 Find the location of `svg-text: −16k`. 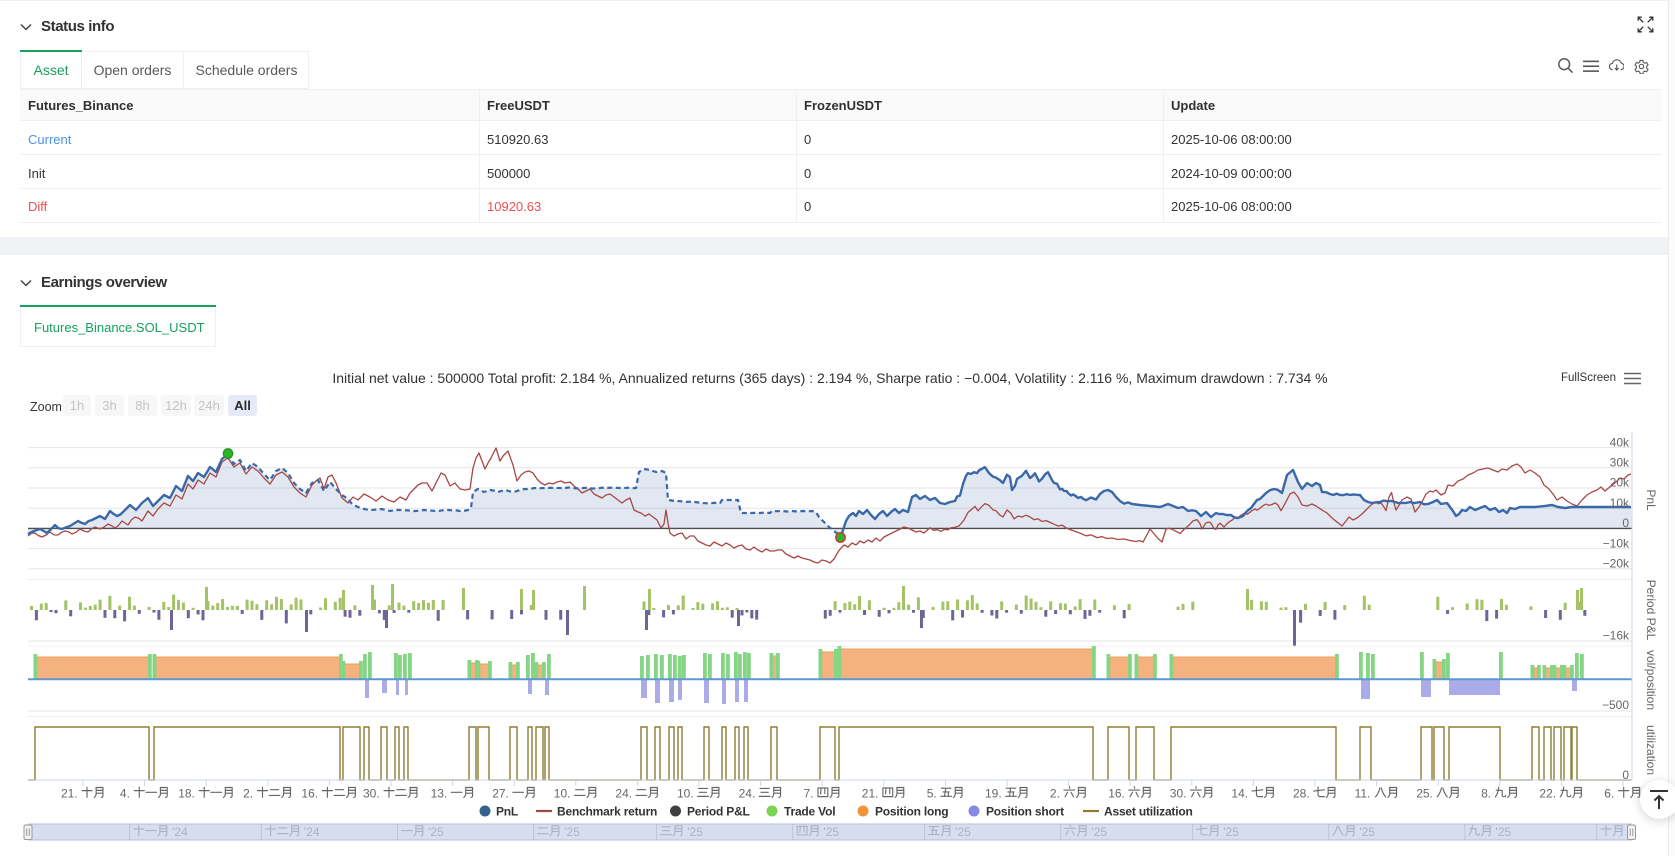

svg-text: −16k is located at coordinates (1616, 636).